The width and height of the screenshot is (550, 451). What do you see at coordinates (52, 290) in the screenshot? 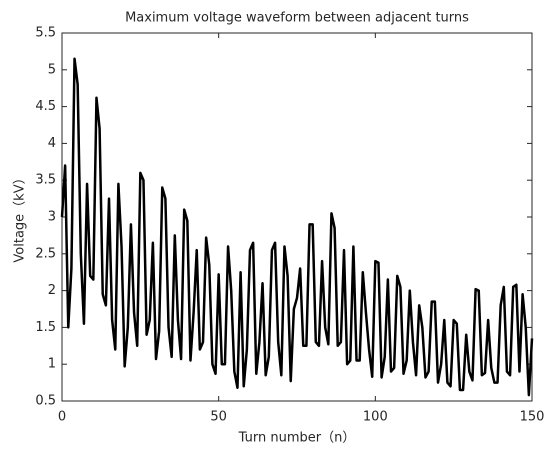
I see `y-tick-label: 2` at bounding box center [52, 290].